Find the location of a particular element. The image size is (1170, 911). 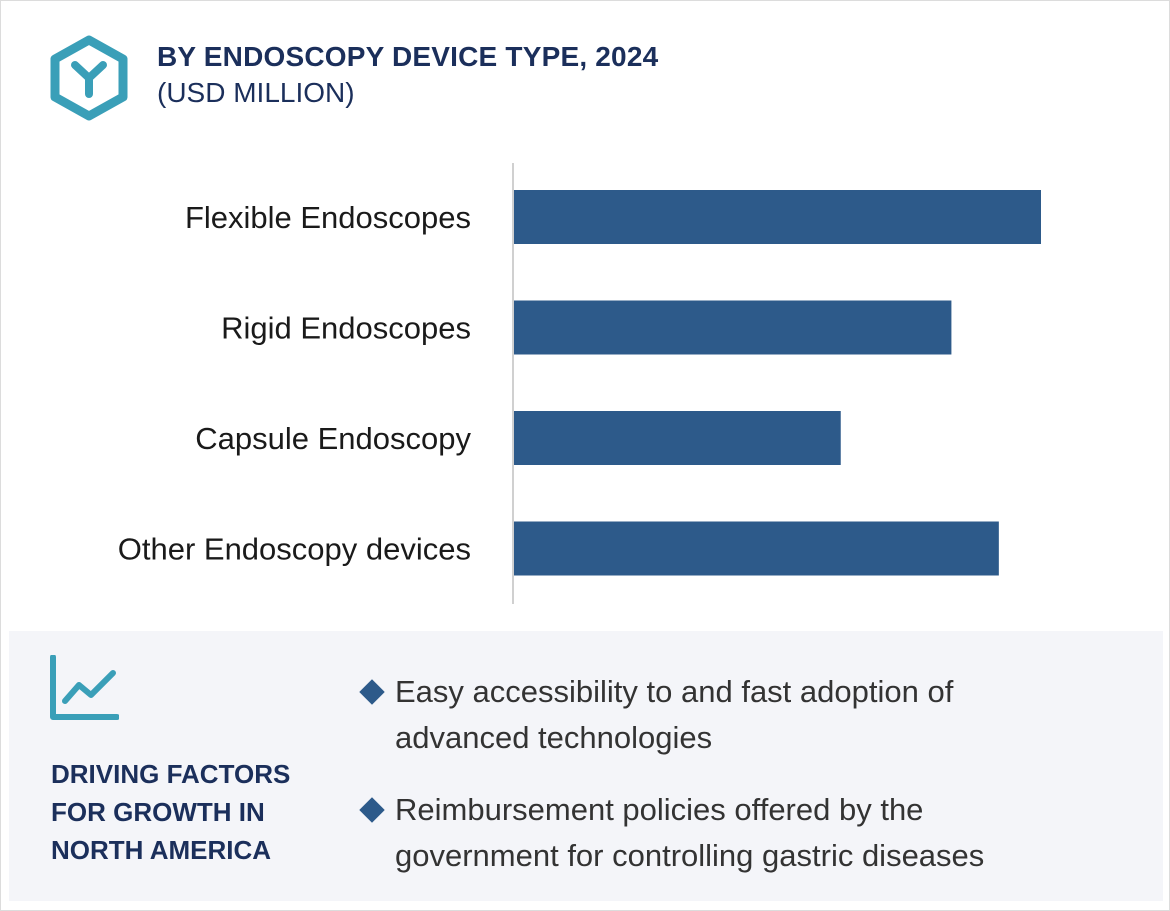

hexagon-y-icon is located at coordinates (89, 78).